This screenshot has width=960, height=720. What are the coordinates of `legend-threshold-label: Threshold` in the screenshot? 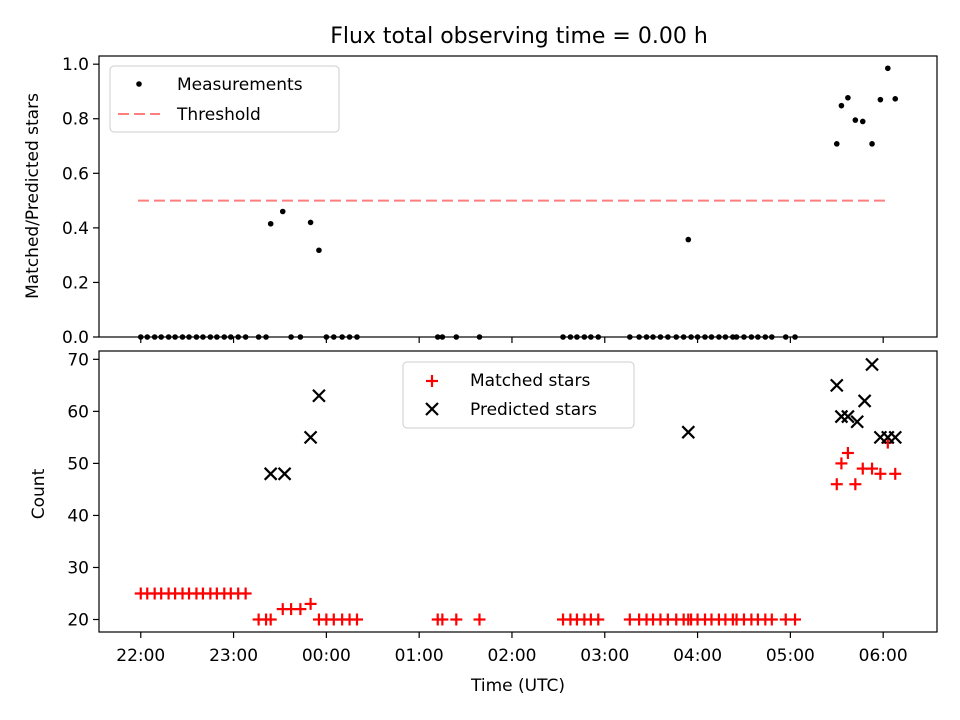 It's located at (218, 115).